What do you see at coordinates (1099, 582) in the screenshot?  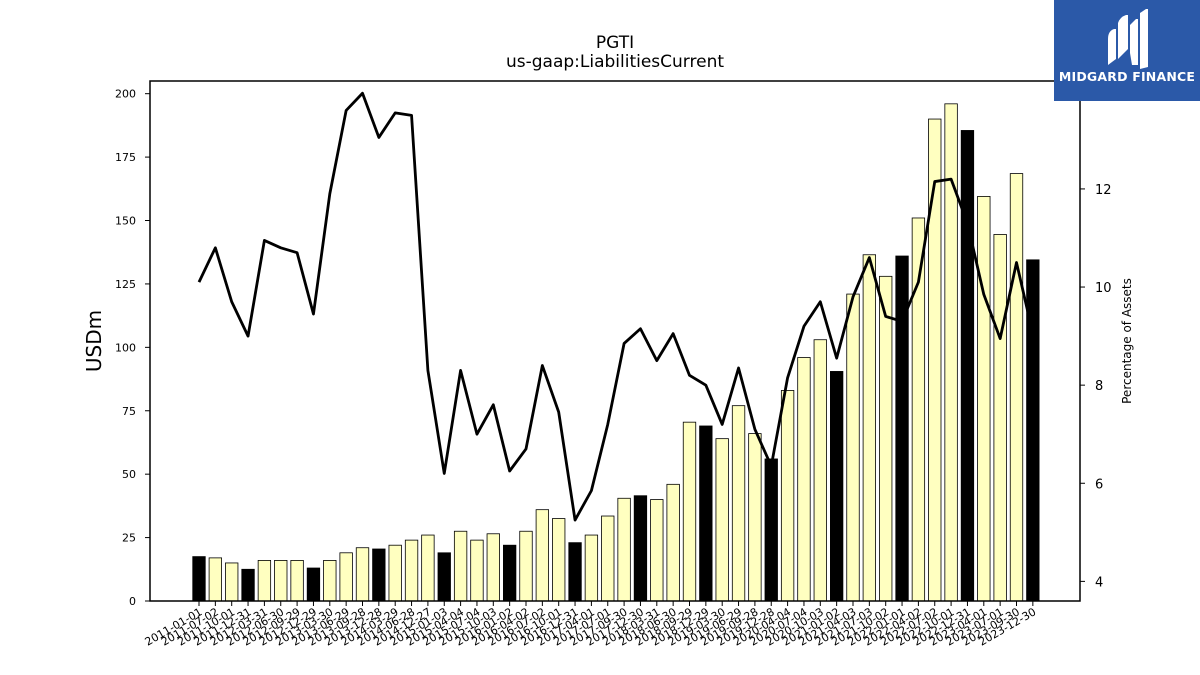 I see `right-tick-label: 4` at bounding box center [1099, 582].